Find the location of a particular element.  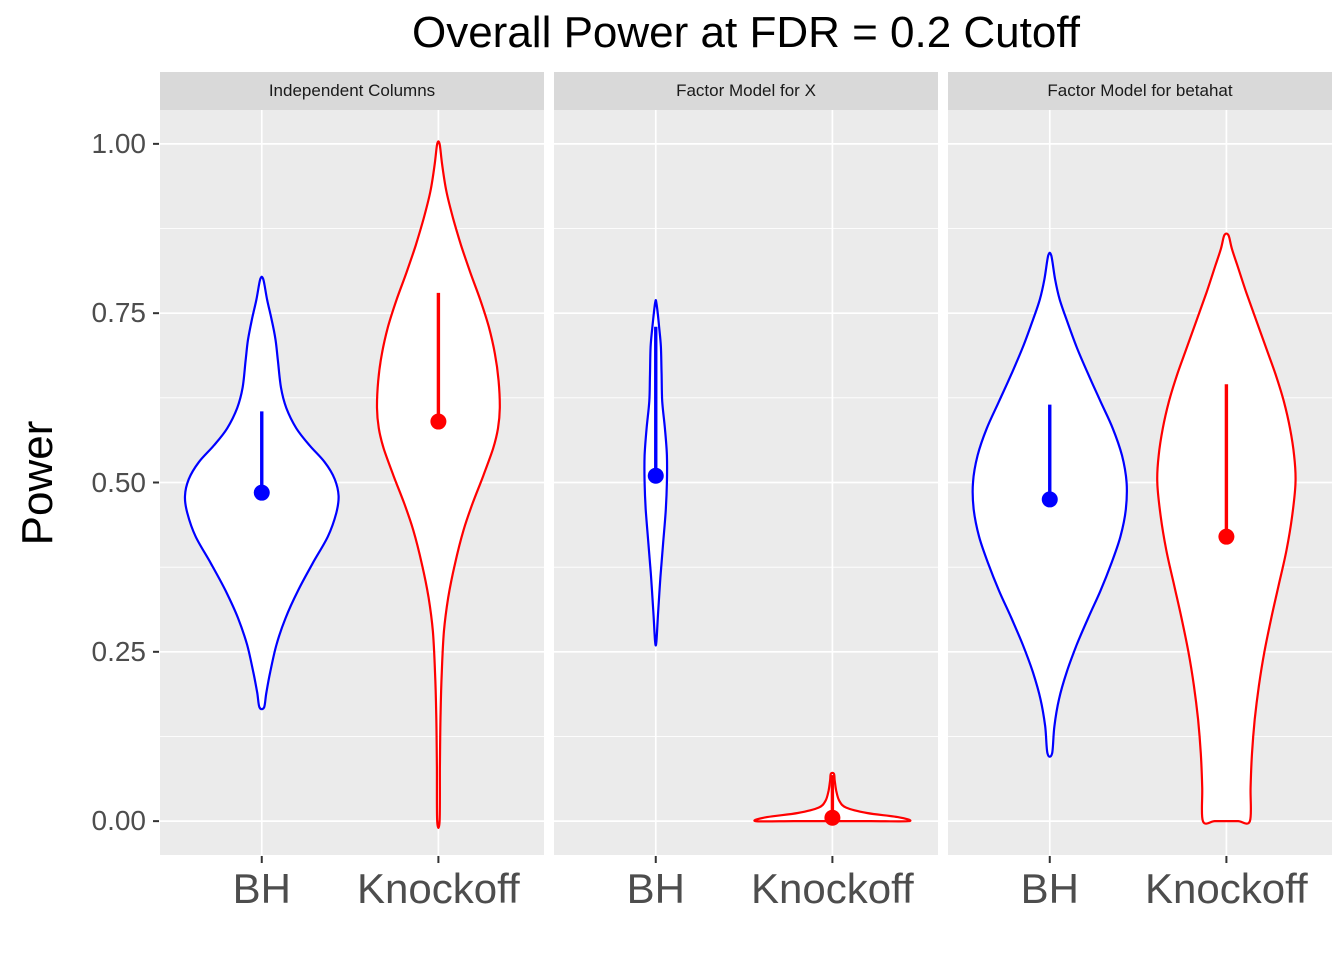

facet-strip-label: Independent Columns is located at coordinates (352, 90).